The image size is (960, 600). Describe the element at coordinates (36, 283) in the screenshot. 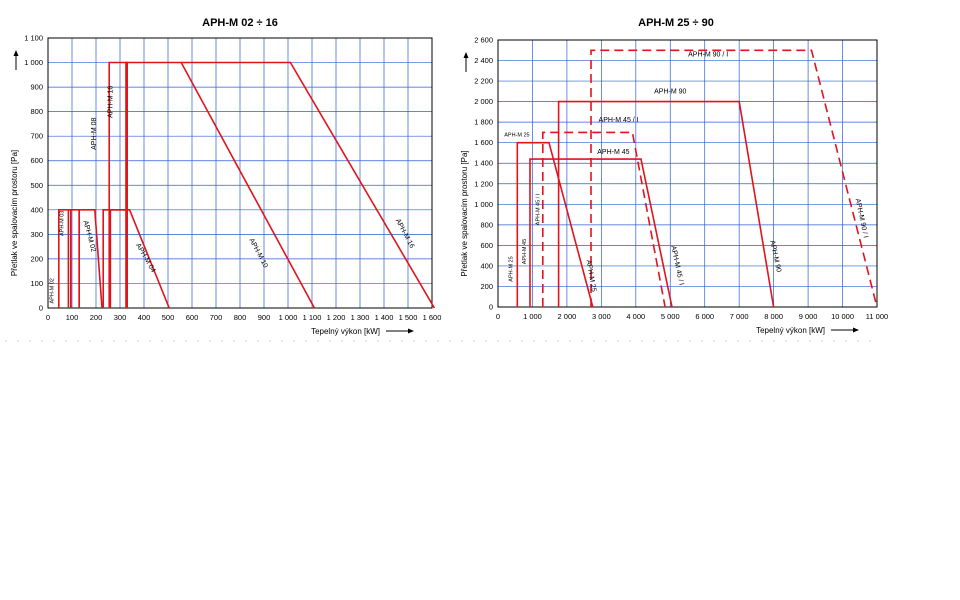

I see `y-tick-label: 100` at that location.